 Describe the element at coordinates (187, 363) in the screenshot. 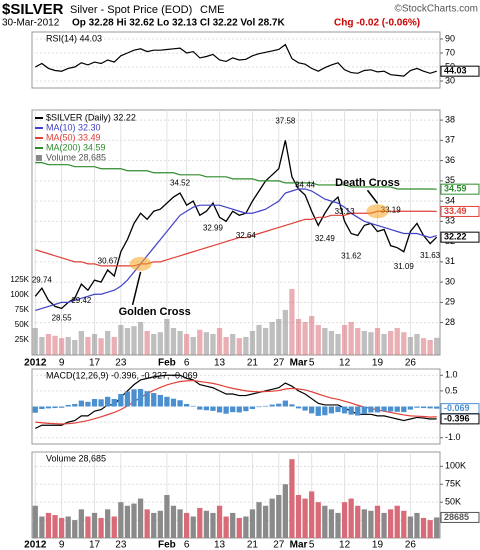

I see `x-tick-label: 6` at that location.